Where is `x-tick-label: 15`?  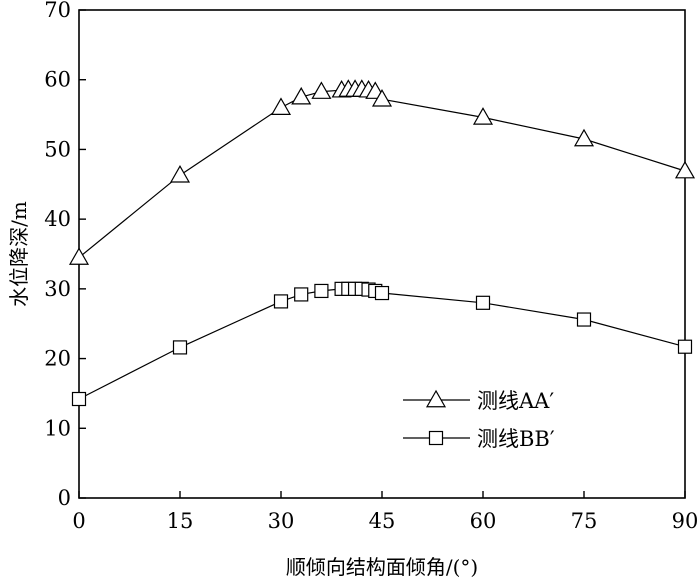
x-tick-label: 15 is located at coordinates (180, 521).